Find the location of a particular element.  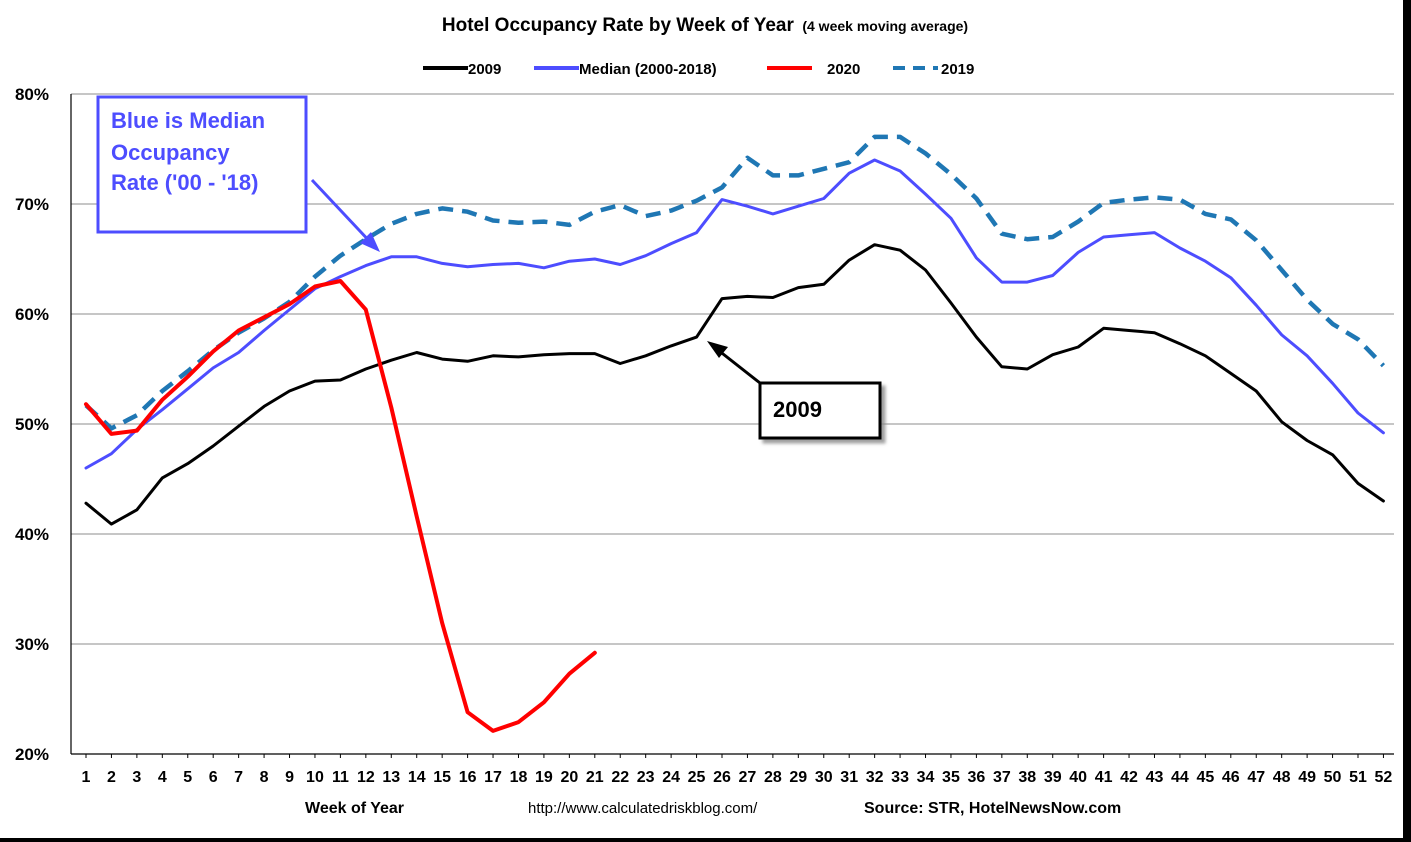

x-tick-label: 45 is located at coordinates (1205, 777).